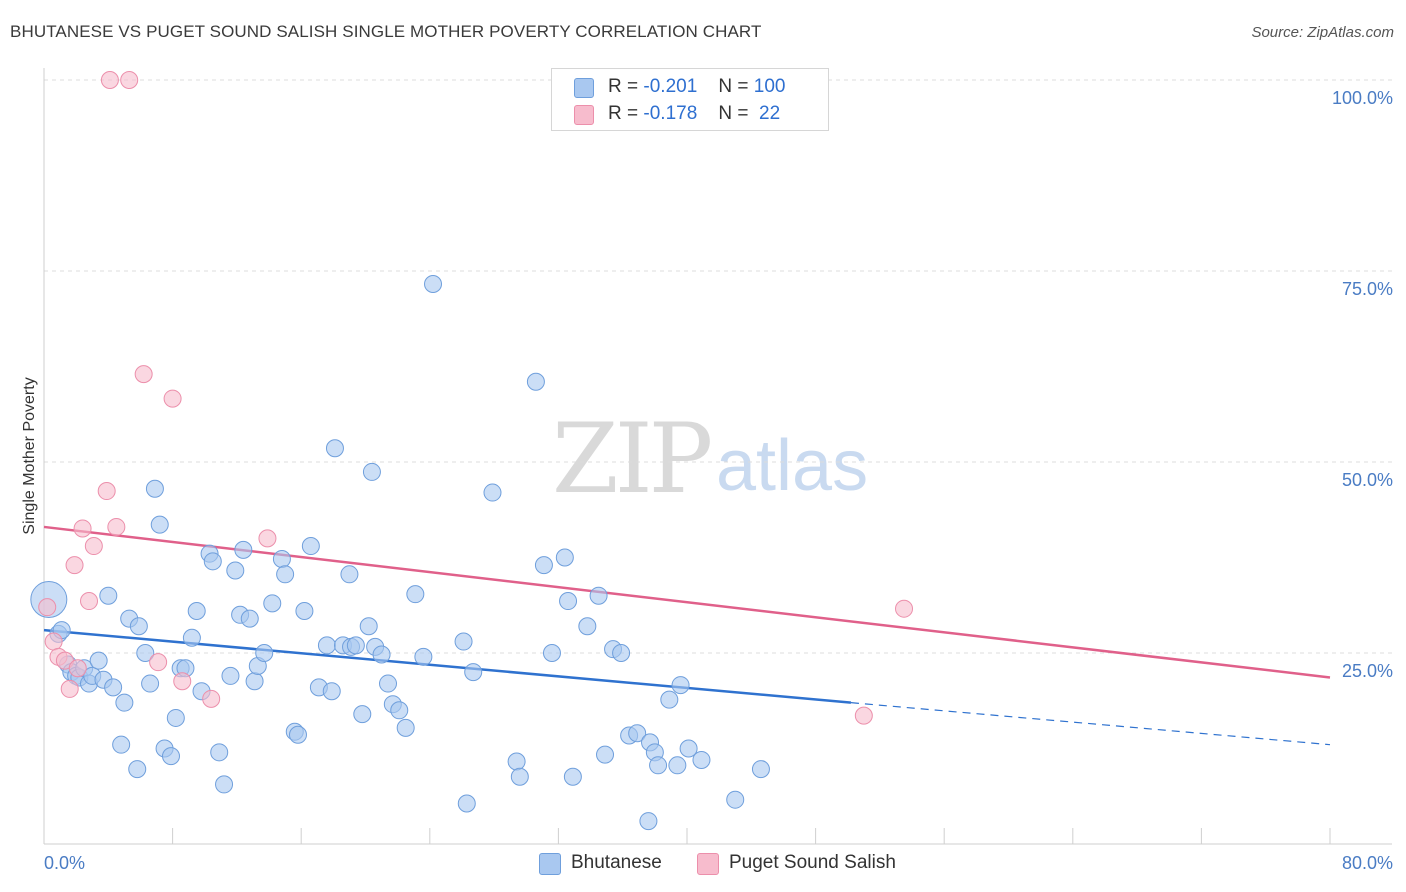  I want to click on bottom-legend-label-bhutanese: Bhutanese, so click(616, 862).